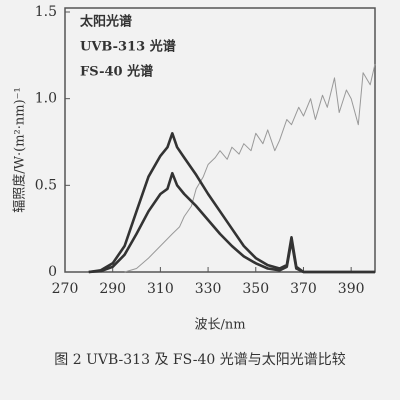 The image size is (400, 400). What do you see at coordinates (20, 149) in the screenshot?
I see `y-axis-label: 辐照度/W·(m²·nm)⁻¹` at bounding box center [20, 149].